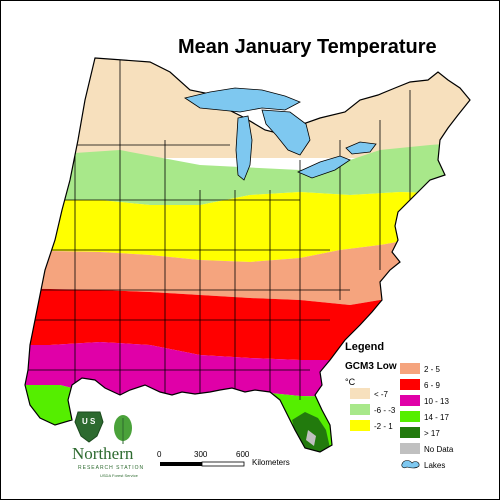  I want to click on logo-graphics, so click(103, 427).